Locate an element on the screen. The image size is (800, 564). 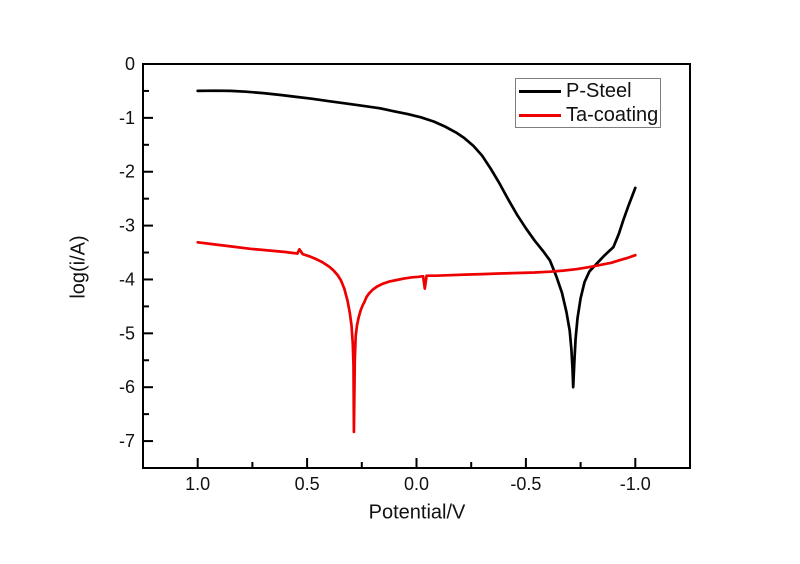
y-tick-label: -7 is located at coordinates (127, 441).